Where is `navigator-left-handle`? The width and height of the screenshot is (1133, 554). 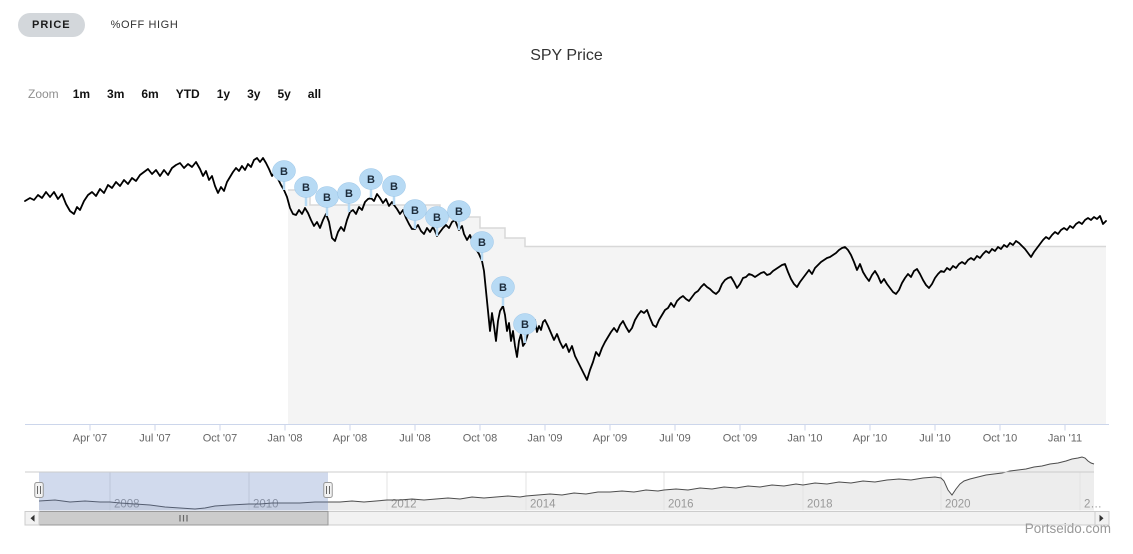 navigator-left-handle is located at coordinates (39, 490).